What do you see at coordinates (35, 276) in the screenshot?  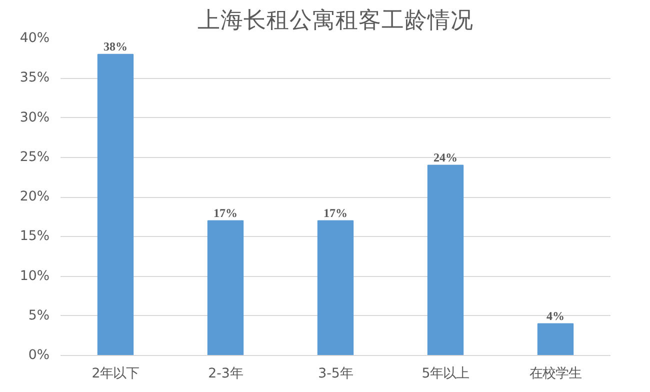 I see `y-tick-label: 10%` at bounding box center [35, 276].